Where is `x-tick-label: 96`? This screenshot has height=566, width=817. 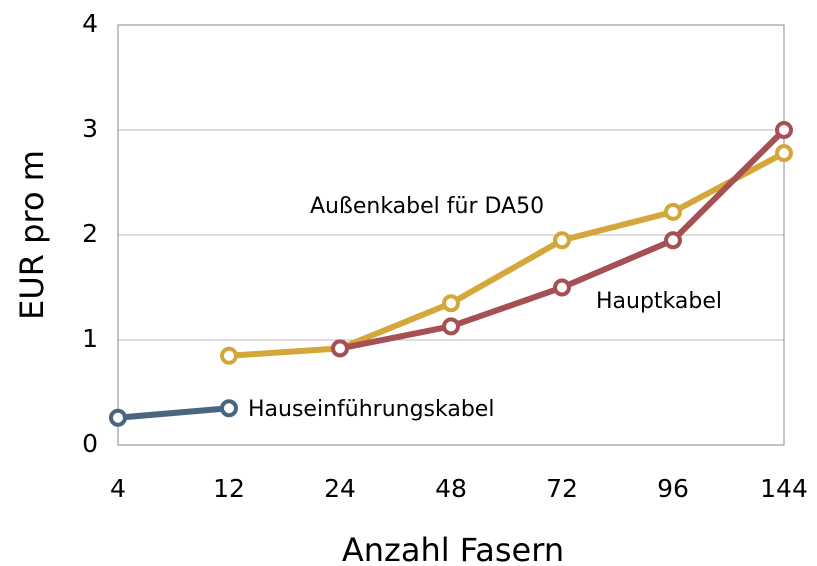
x-tick-label: 96 is located at coordinates (673, 488).